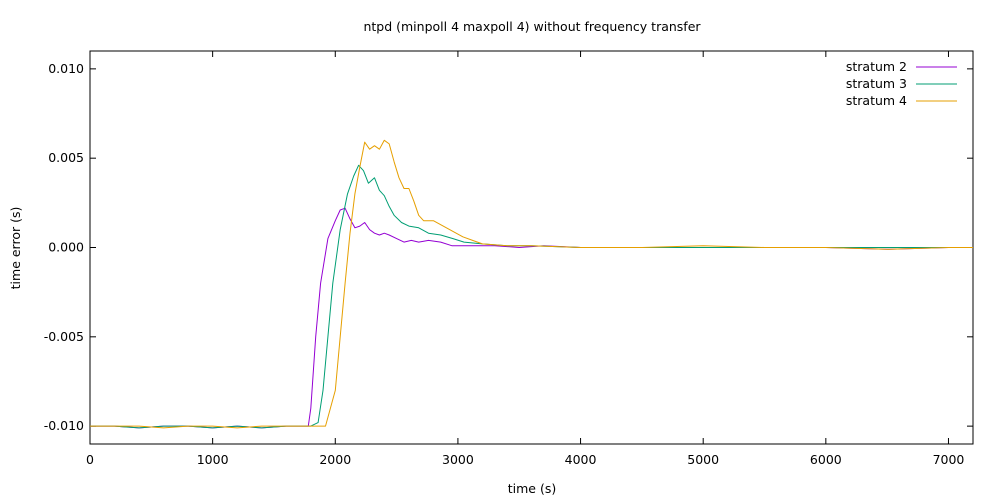 The image size is (1000, 500). I want to click on y-axis-label: time error (s), so click(15, 248).